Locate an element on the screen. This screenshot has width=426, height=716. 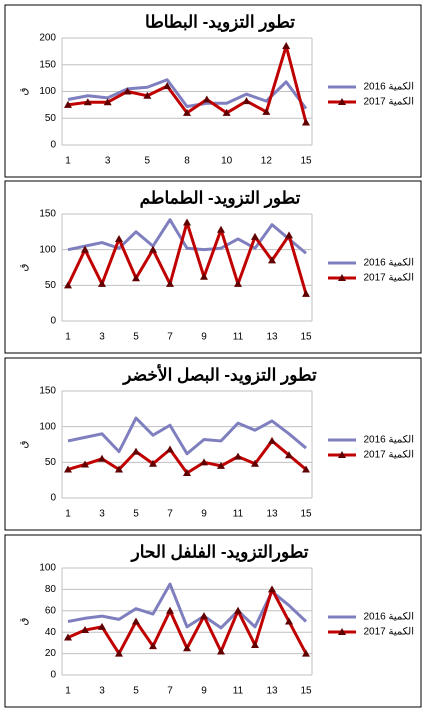
x-tick-label: 5 is located at coordinates (148, 161).